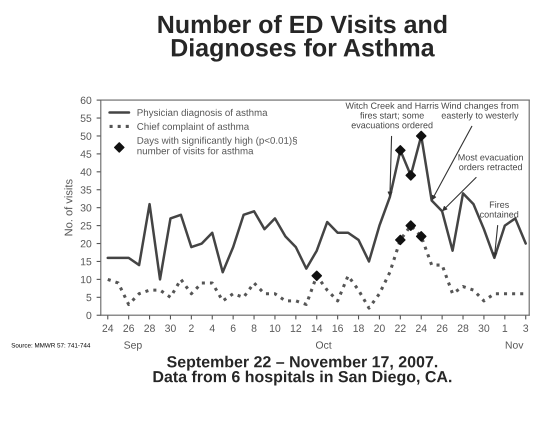  Describe the element at coordinates (86, 226) in the screenshot. I see `y-tick-label: 25` at that location.